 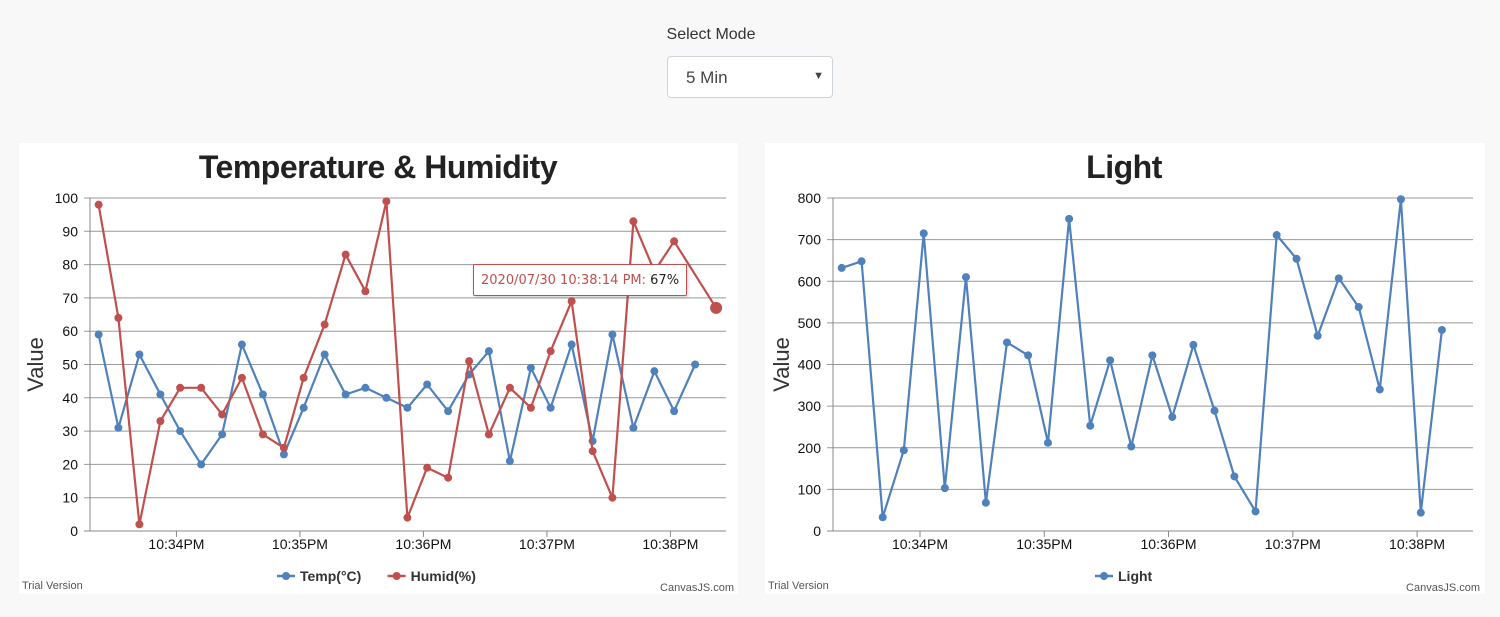 I want to click on y-tick-label: 90, so click(x=70, y=231).